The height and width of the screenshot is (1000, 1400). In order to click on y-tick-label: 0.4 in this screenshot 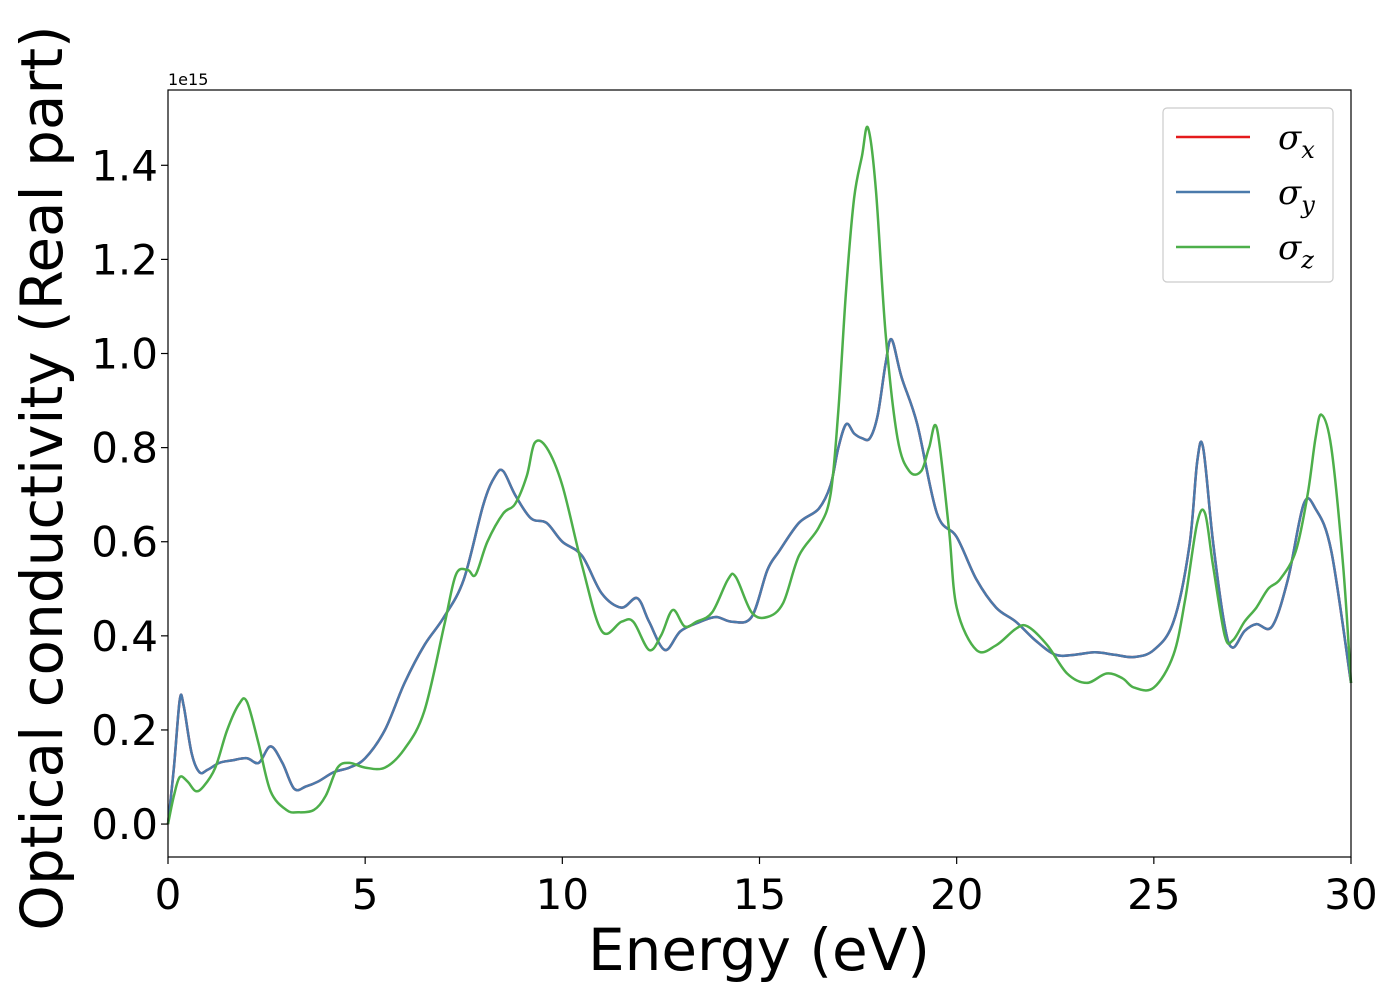, I will do `click(124, 636)`.